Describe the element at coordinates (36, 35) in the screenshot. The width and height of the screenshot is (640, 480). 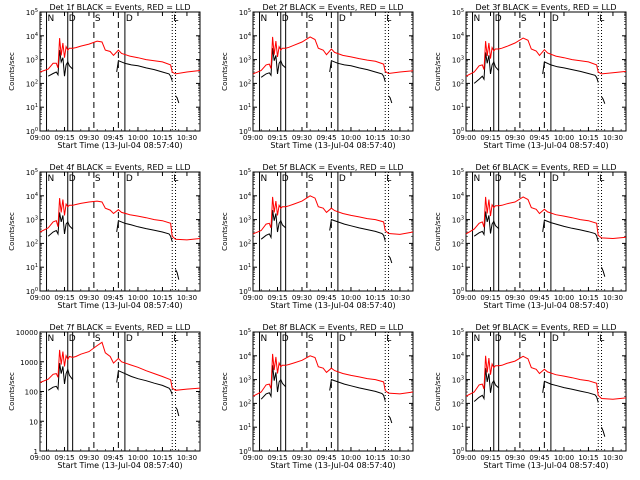
I see `y-tick-label-exp: 4` at that location.